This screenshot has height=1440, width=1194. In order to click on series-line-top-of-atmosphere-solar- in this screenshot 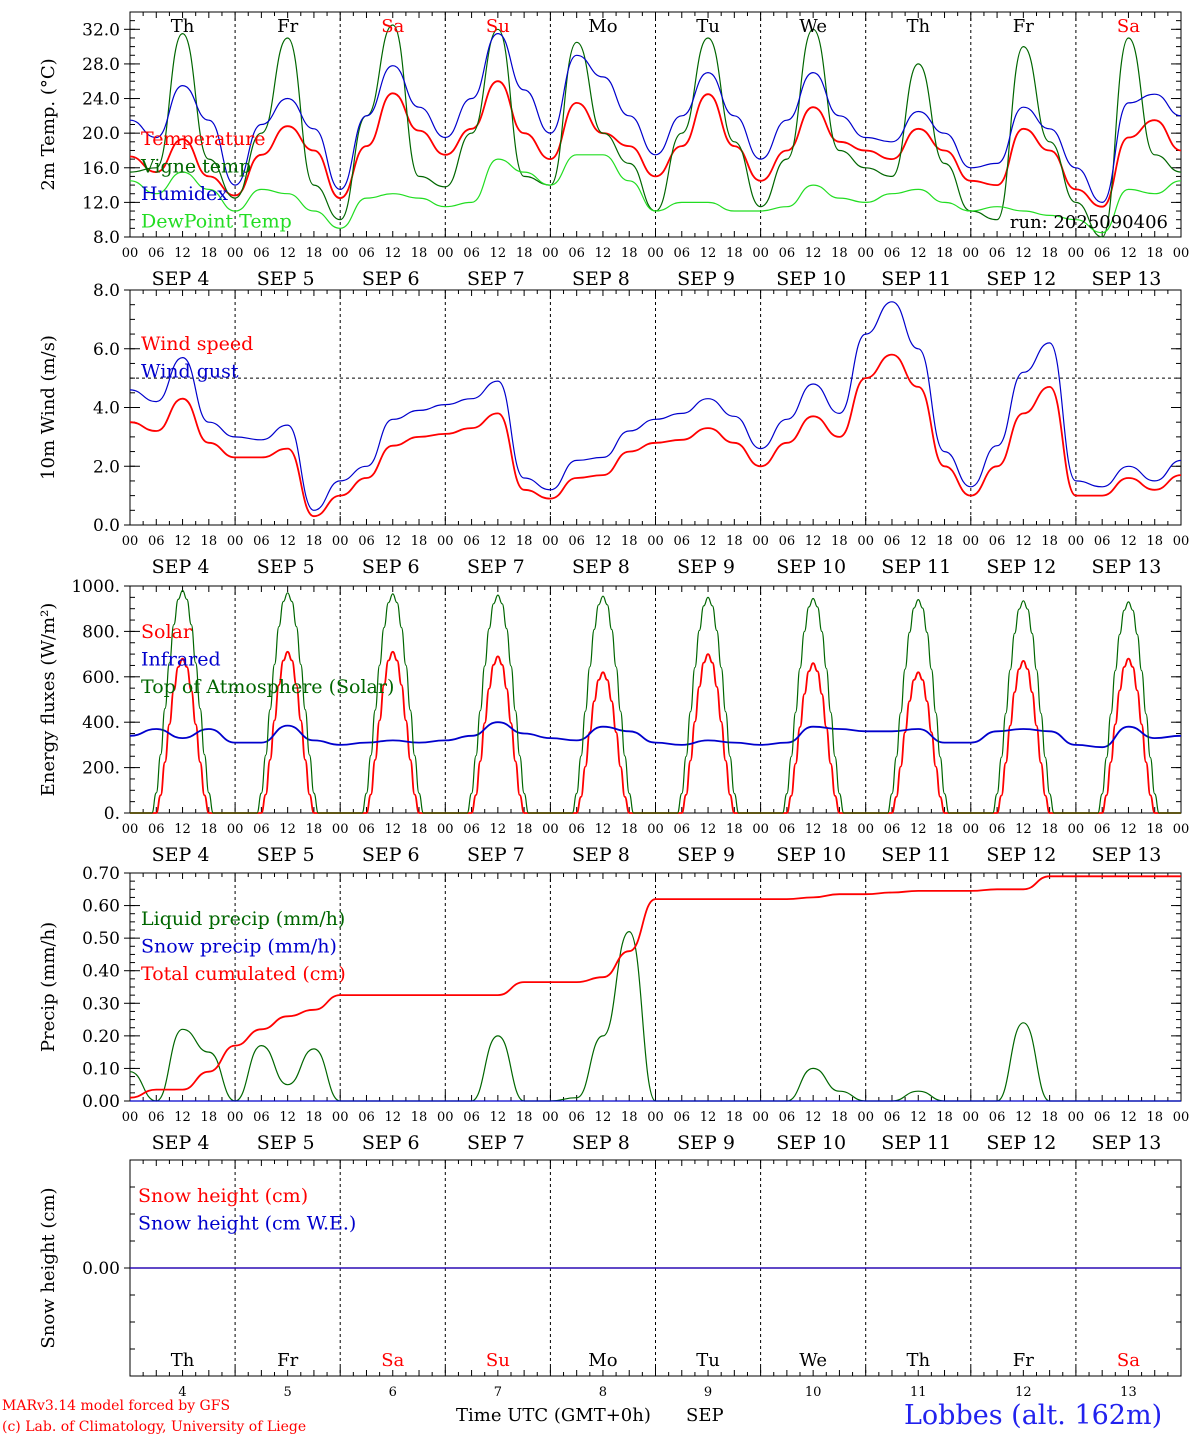, I will do `click(655, 701)`.